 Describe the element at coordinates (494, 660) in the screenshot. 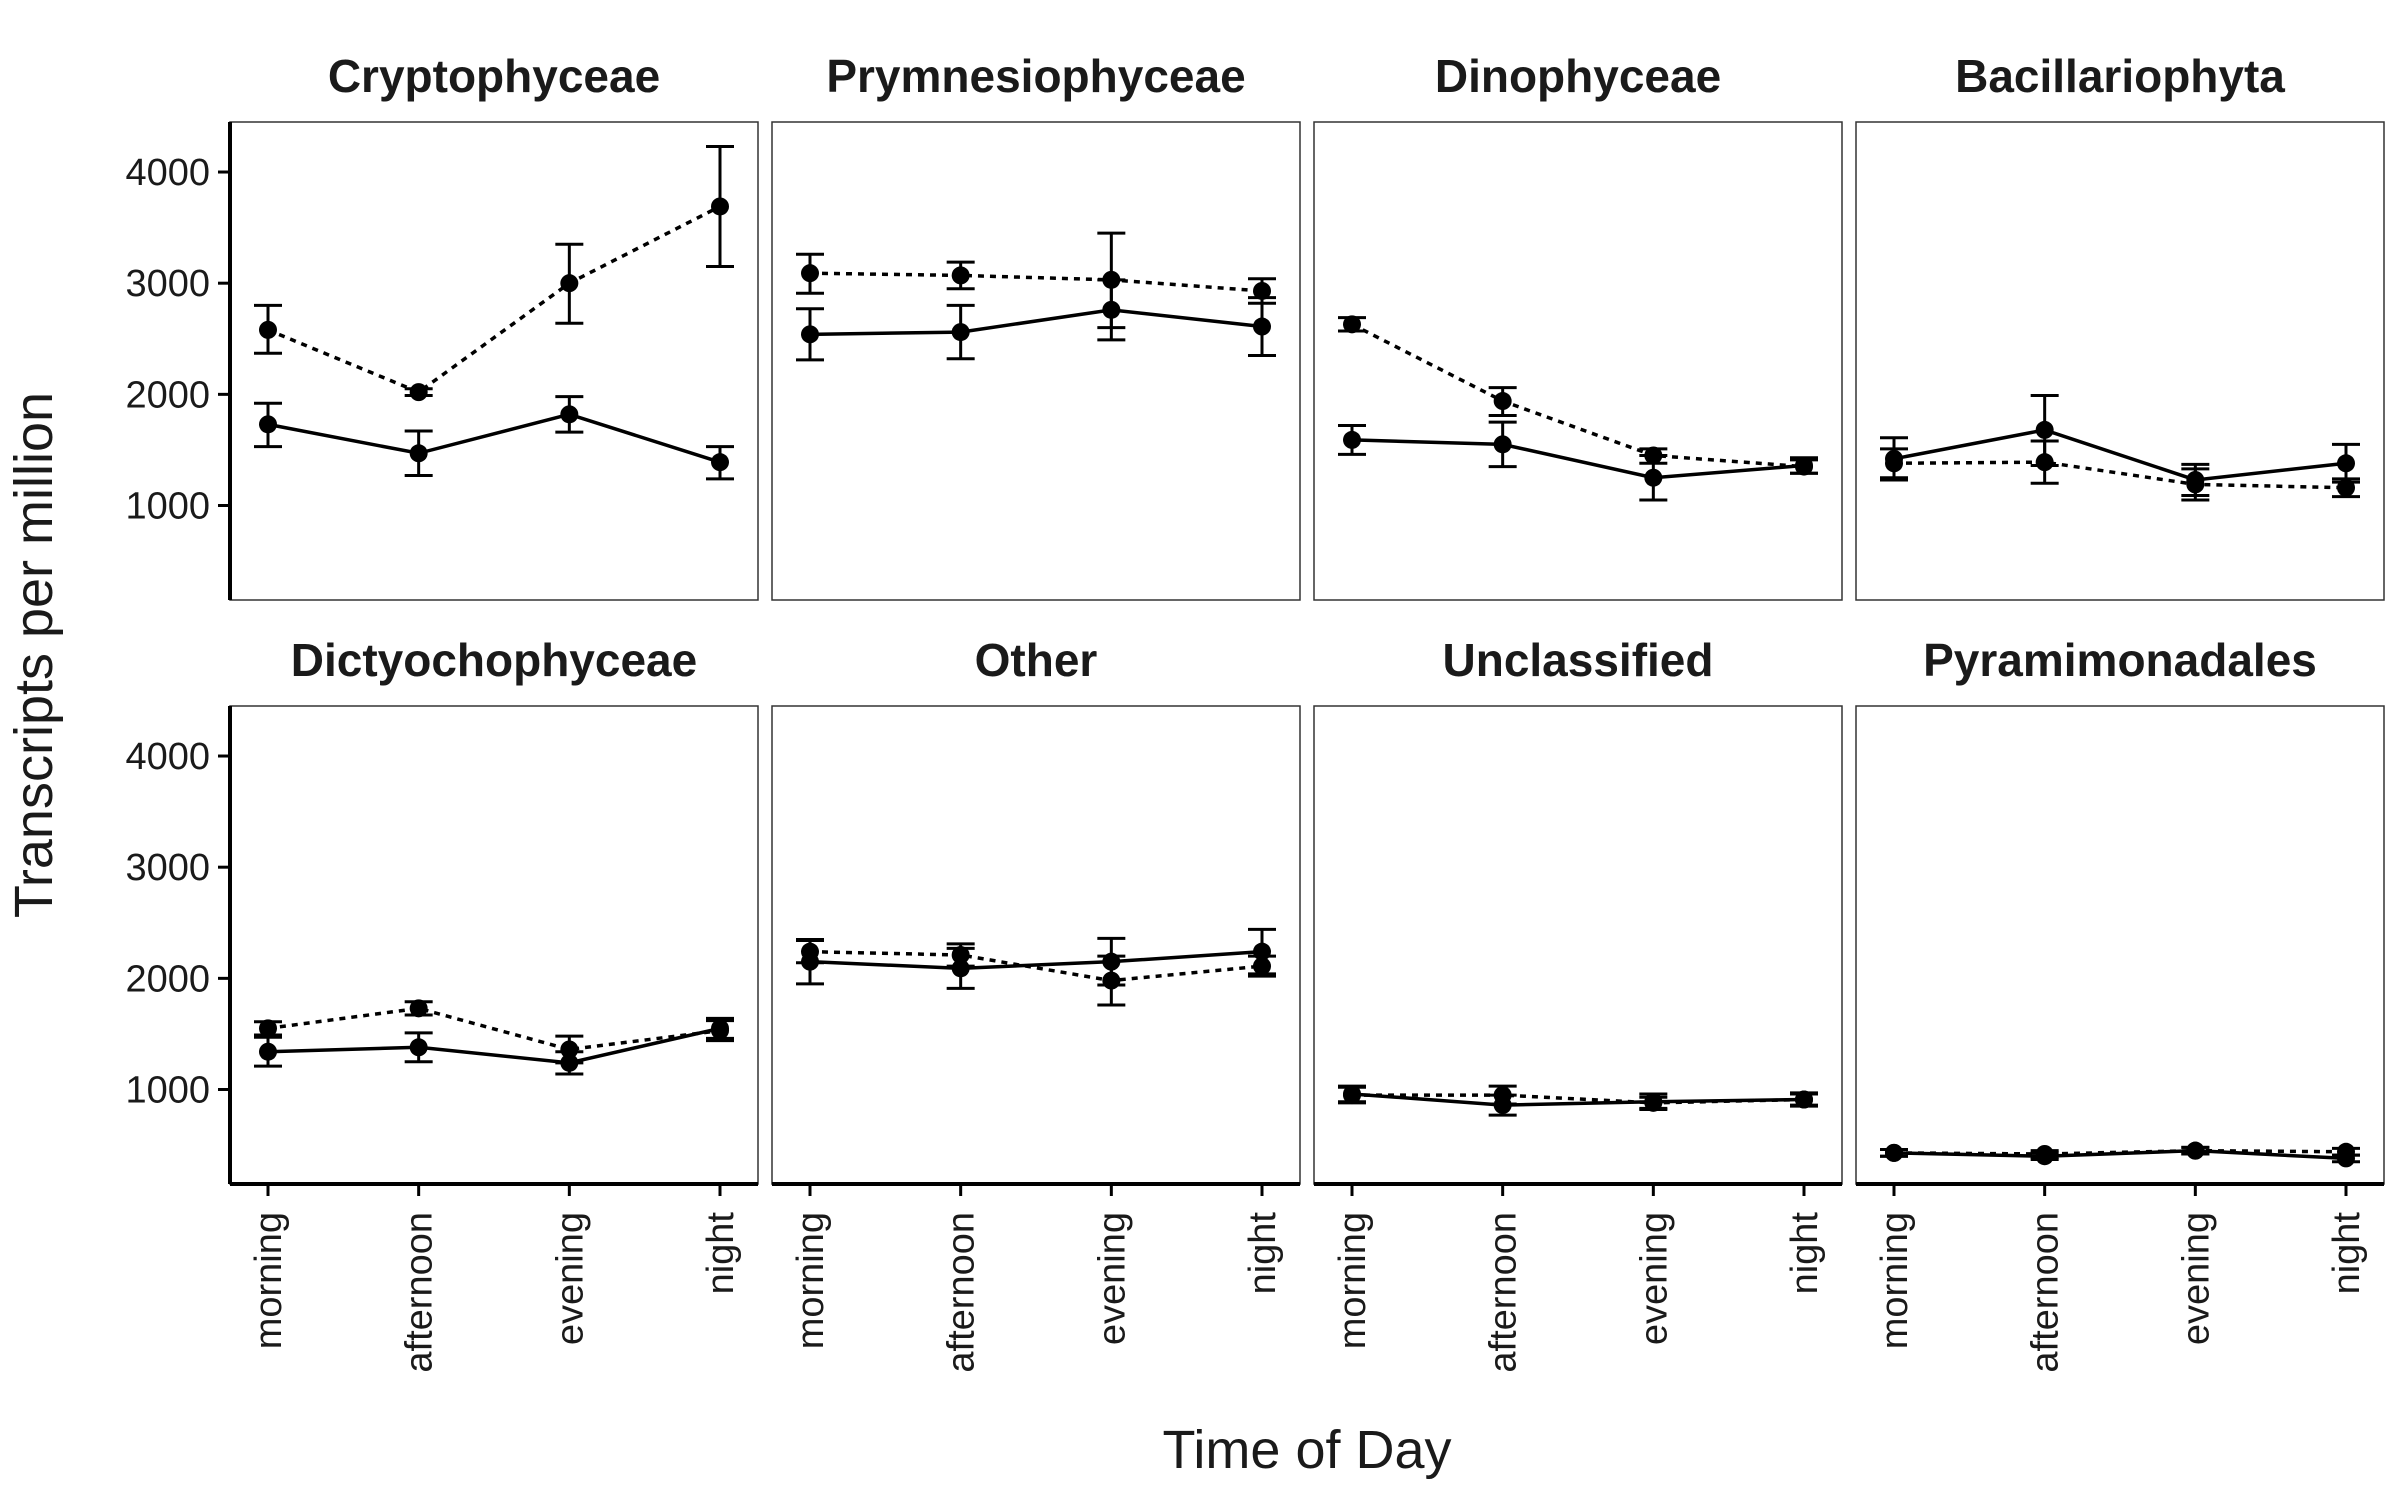

I see `panel-title: Dictyochophyceae` at that location.